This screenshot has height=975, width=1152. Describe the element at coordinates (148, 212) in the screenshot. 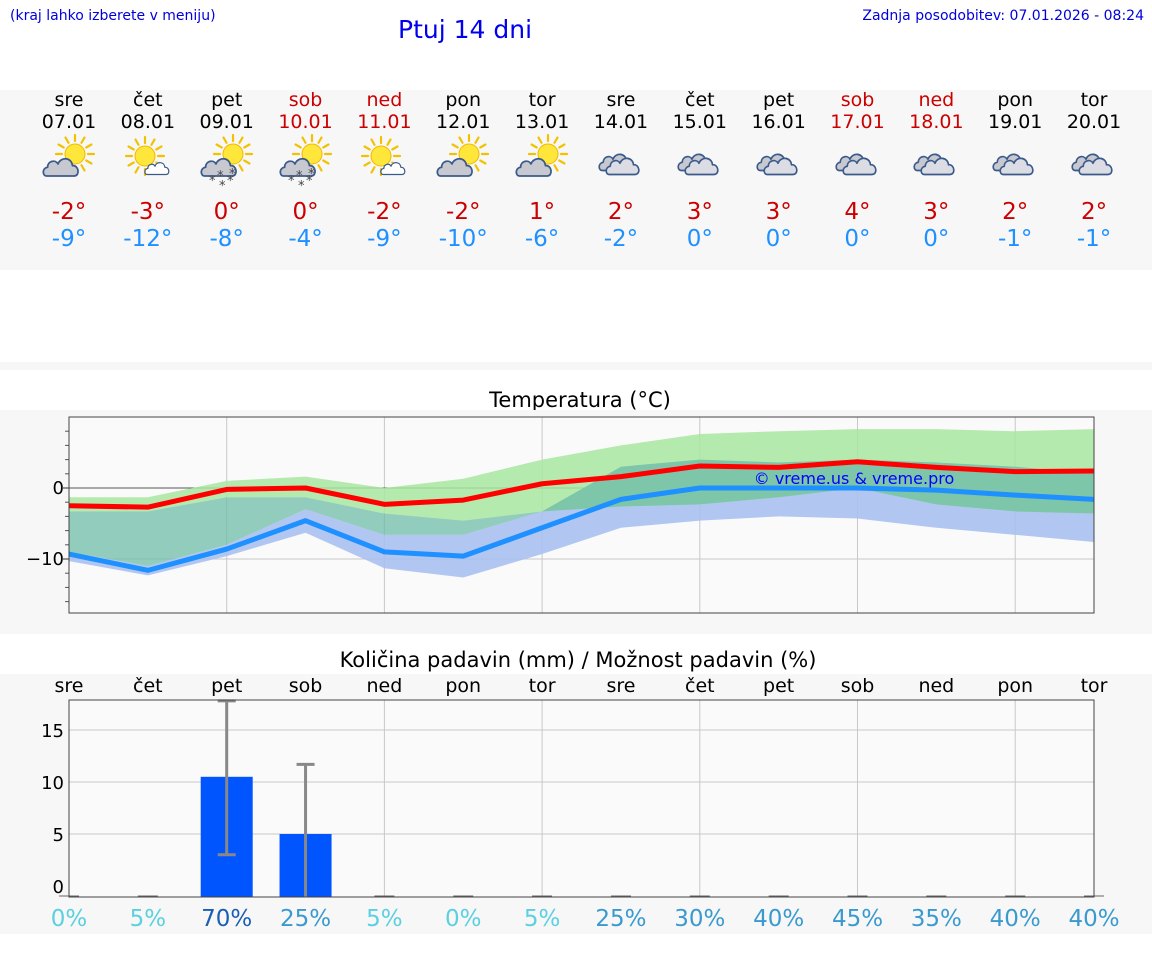

I see `max-temp: -3°` at that location.